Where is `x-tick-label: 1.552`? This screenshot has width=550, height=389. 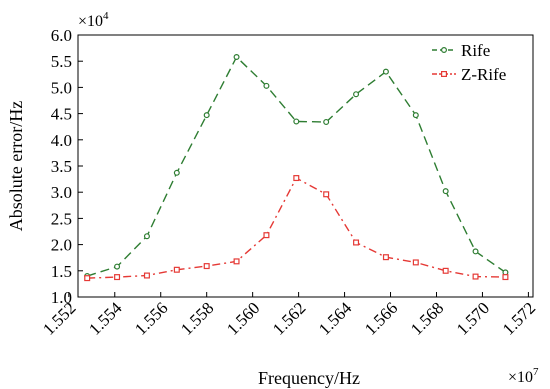
x-tick-label: 1.552 is located at coordinates (59, 318).